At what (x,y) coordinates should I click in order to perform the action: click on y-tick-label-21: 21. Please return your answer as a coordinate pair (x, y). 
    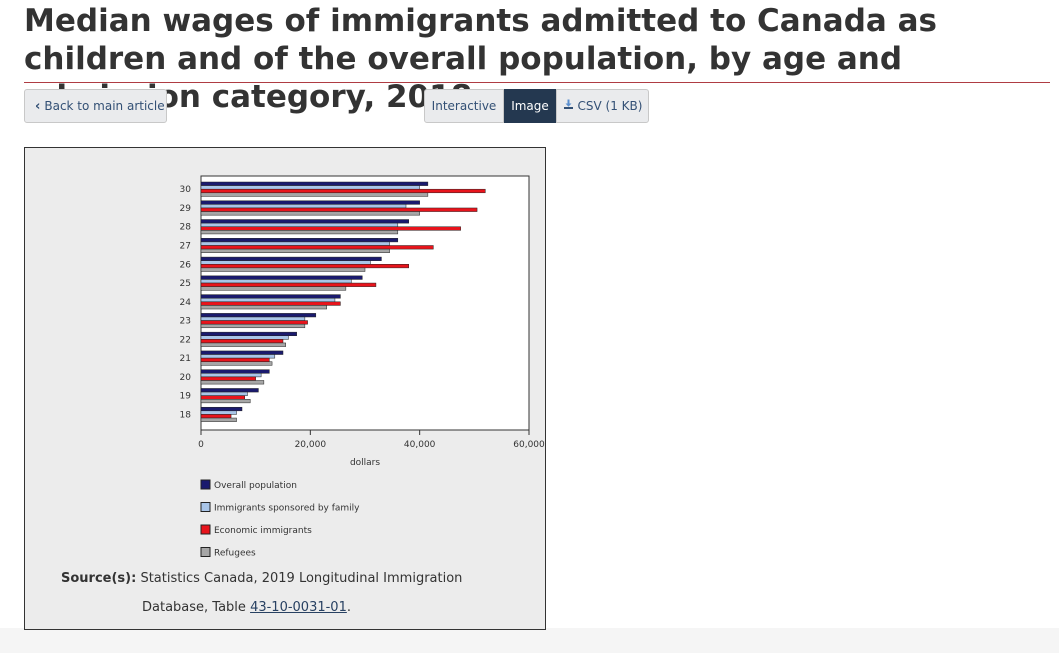
    Looking at the image, I should click on (185, 359).